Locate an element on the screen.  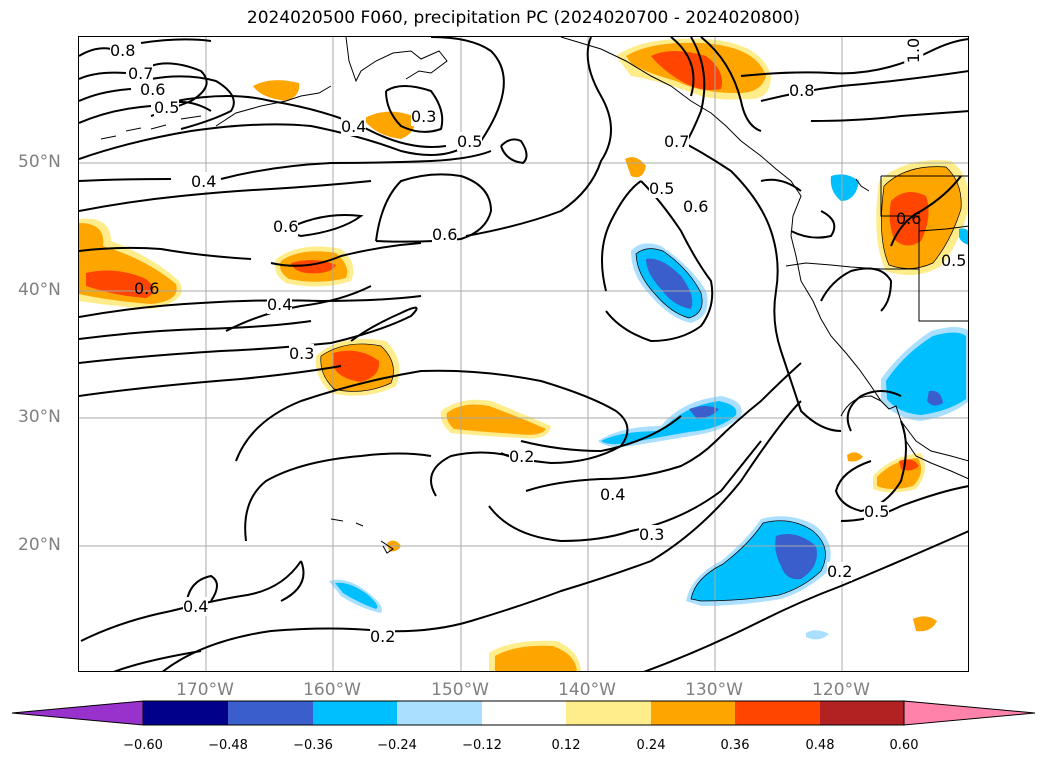
fill-135w-42n-strong is located at coordinates (669, 283).